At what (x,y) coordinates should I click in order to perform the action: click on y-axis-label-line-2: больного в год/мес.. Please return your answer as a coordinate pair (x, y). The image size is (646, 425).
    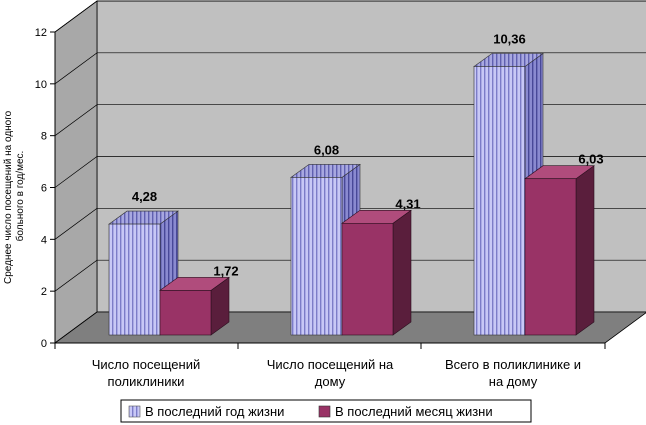
    Looking at the image, I should click on (20, 196).